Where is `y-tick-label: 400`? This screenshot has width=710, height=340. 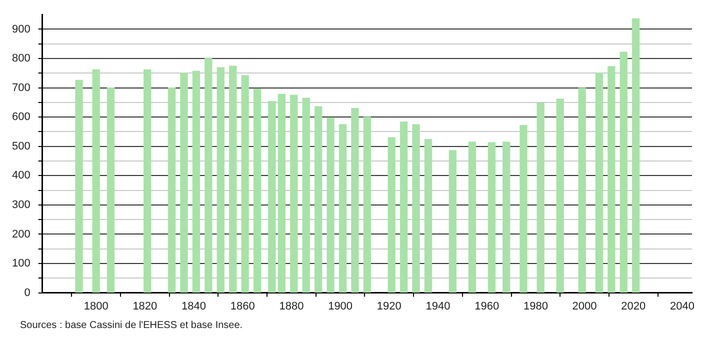
y-tick-label: 400 is located at coordinates (21, 176).